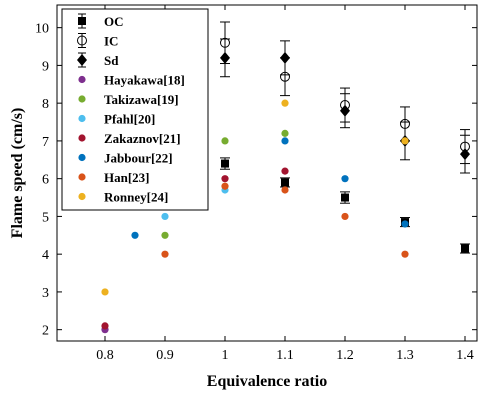  I want to click on y-tick-label: 4, so click(45, 255).